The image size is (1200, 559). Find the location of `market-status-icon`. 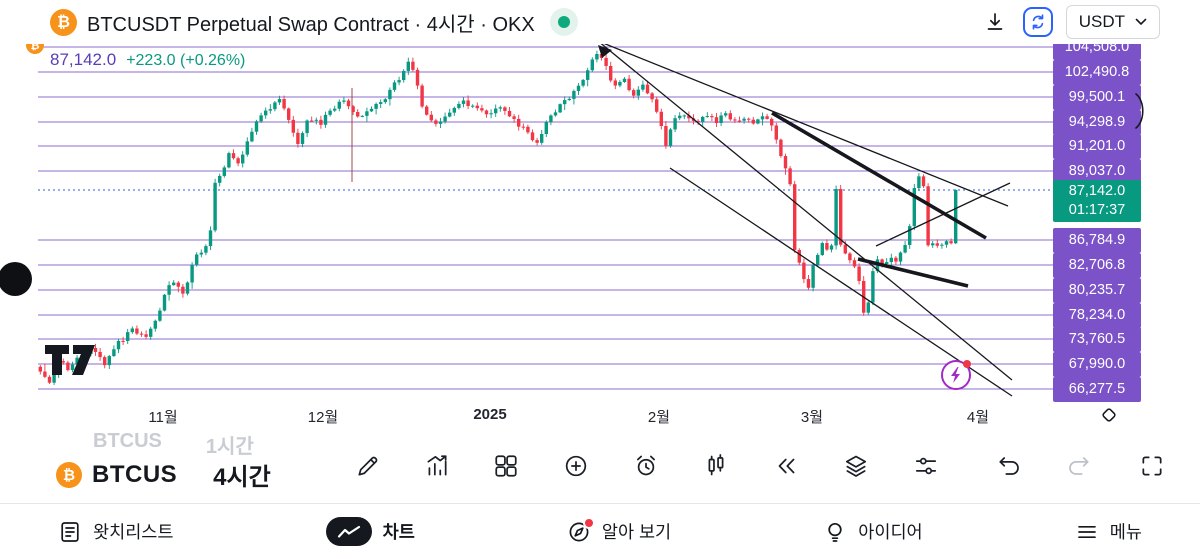

market-status-icon is located at coordinates (563, 22).